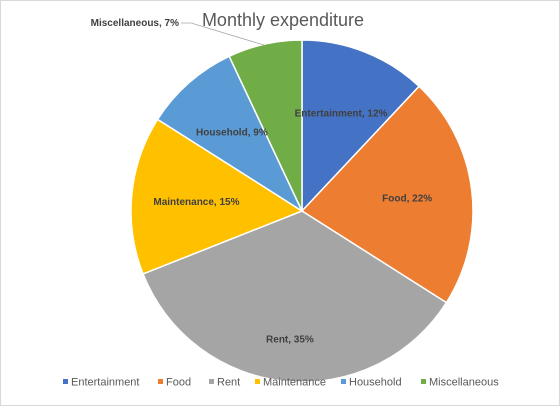  I want to click on legend-item-rent: Rent, so click(224, 383).